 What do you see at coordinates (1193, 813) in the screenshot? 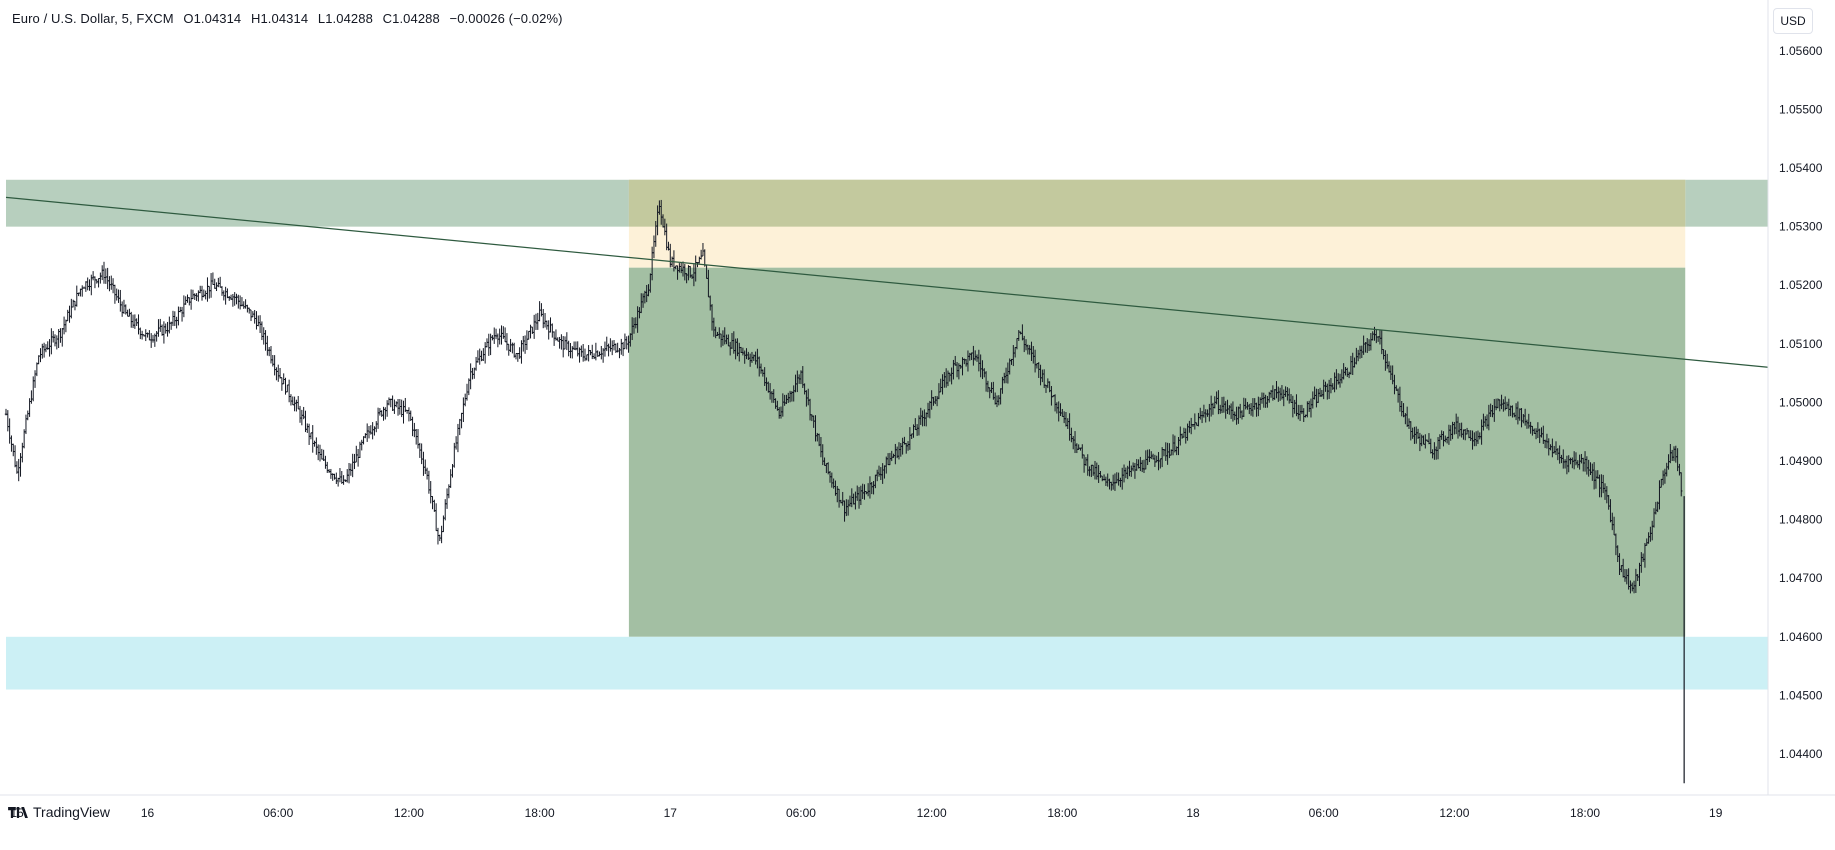
I see `time-tick-label: 18` at bounding box center [1193, 813].